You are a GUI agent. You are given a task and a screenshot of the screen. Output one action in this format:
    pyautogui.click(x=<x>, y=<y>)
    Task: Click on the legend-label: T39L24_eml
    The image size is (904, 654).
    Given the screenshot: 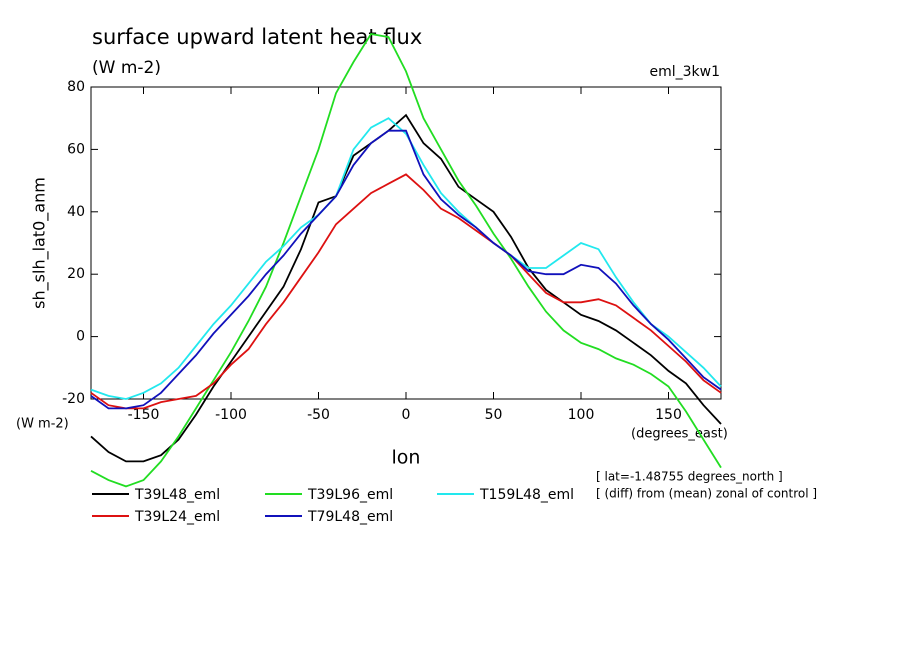 What is the action you would take?
    pyautogui.click(x=177, y=517)
    